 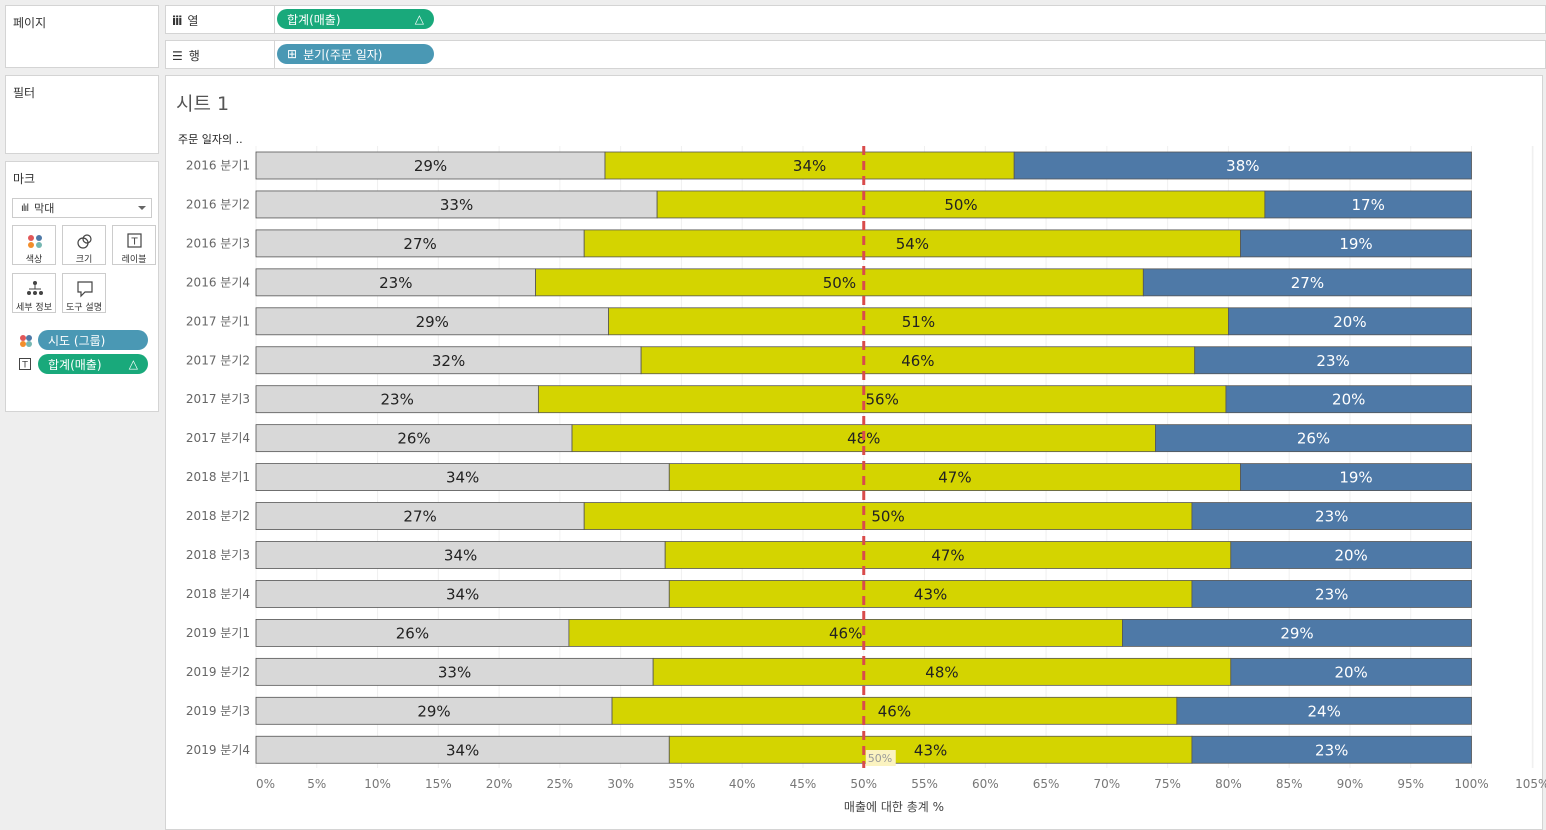 I want to click on color-button-label: 색상, so click(x=34, y=260).